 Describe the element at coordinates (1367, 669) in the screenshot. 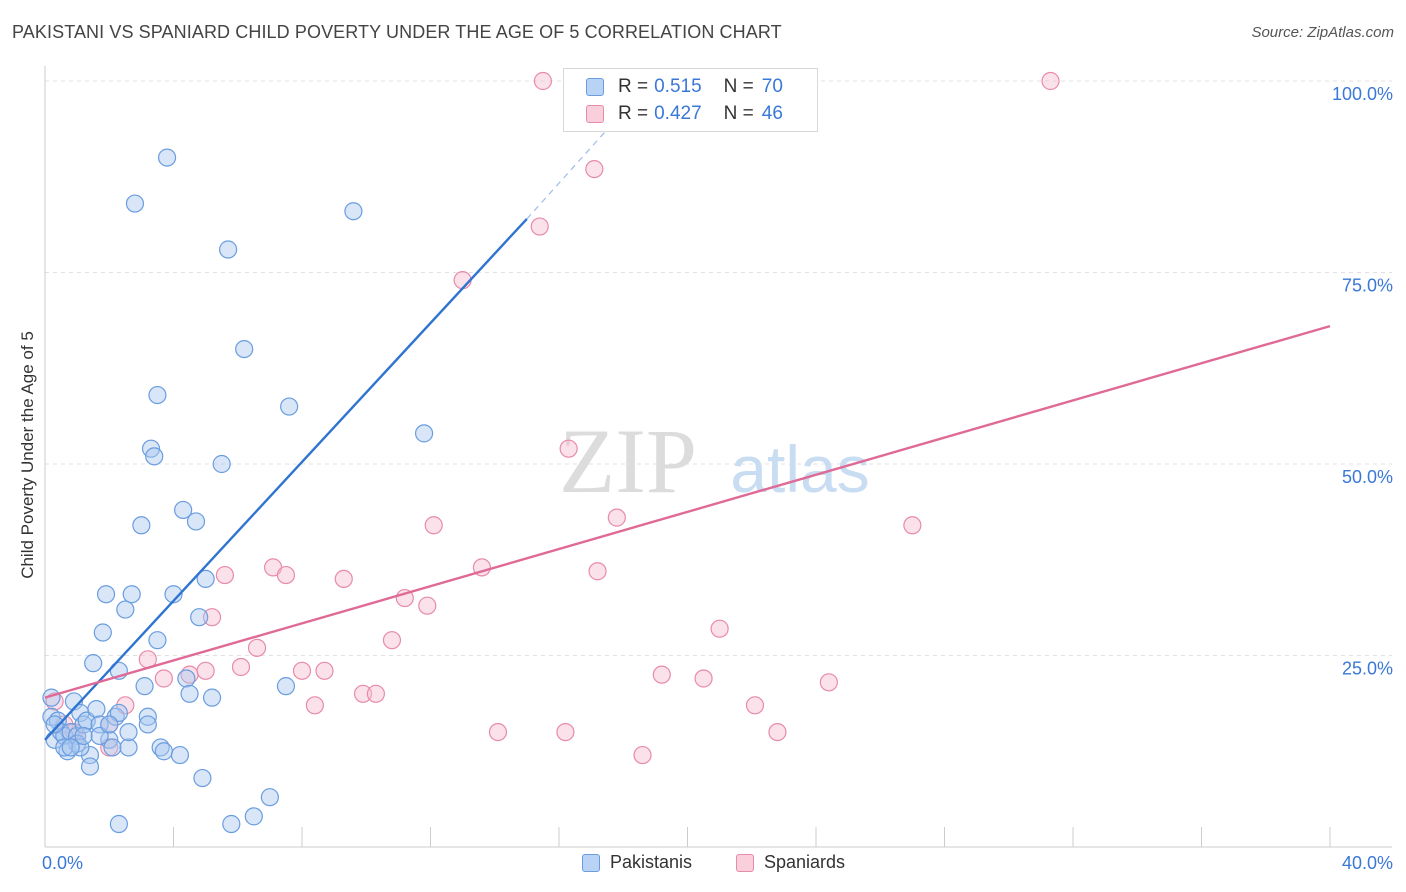

I see `y-tick-label: 25.0%` at that location.